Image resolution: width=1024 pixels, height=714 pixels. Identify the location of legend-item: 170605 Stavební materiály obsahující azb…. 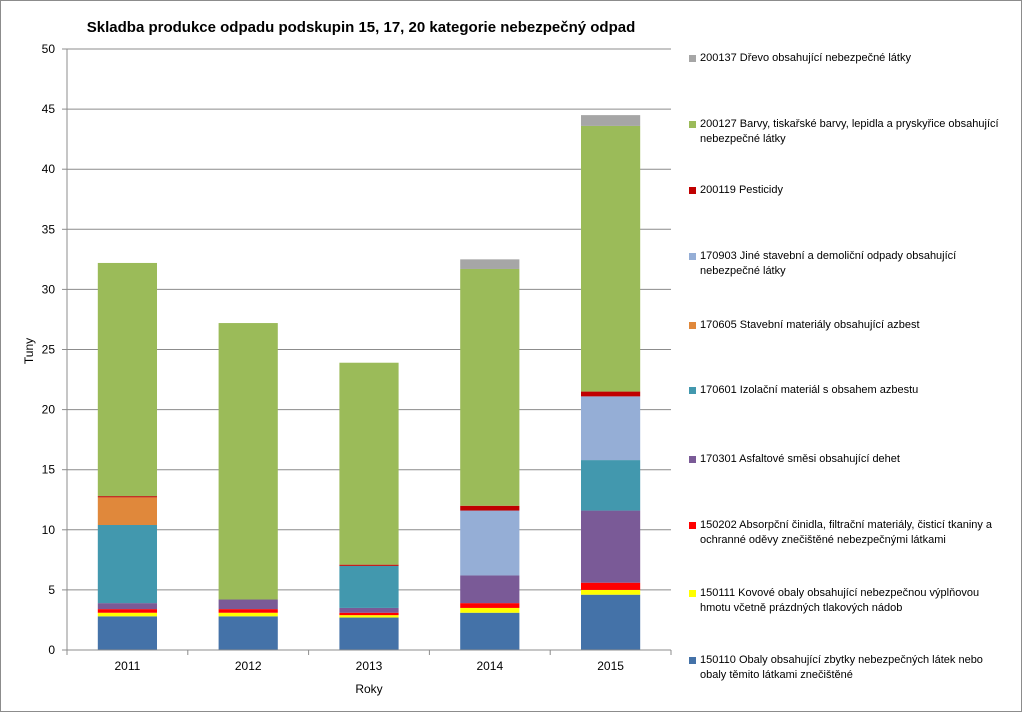
(849, 325).